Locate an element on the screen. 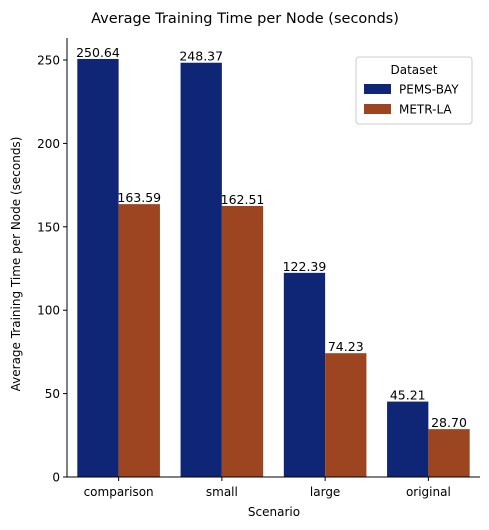 This screenshot has height=530, width=489. y-axis-label: Average Training Time per Node (seconds) is located at coordinates (16, 264).